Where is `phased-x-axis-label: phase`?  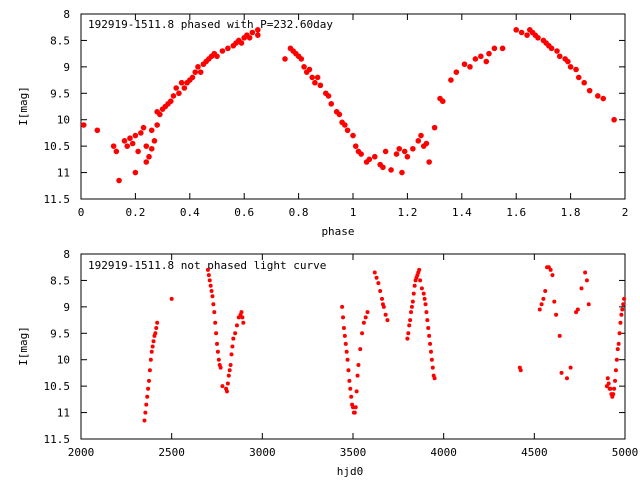 phased-x-axis-label: phase is located at coordinates (337, 231).